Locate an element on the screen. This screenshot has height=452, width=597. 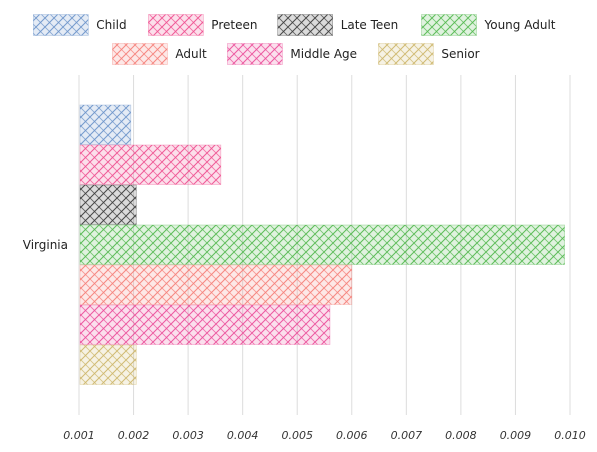
legend-label-adult: Adult is located at coordinates (191, 54).